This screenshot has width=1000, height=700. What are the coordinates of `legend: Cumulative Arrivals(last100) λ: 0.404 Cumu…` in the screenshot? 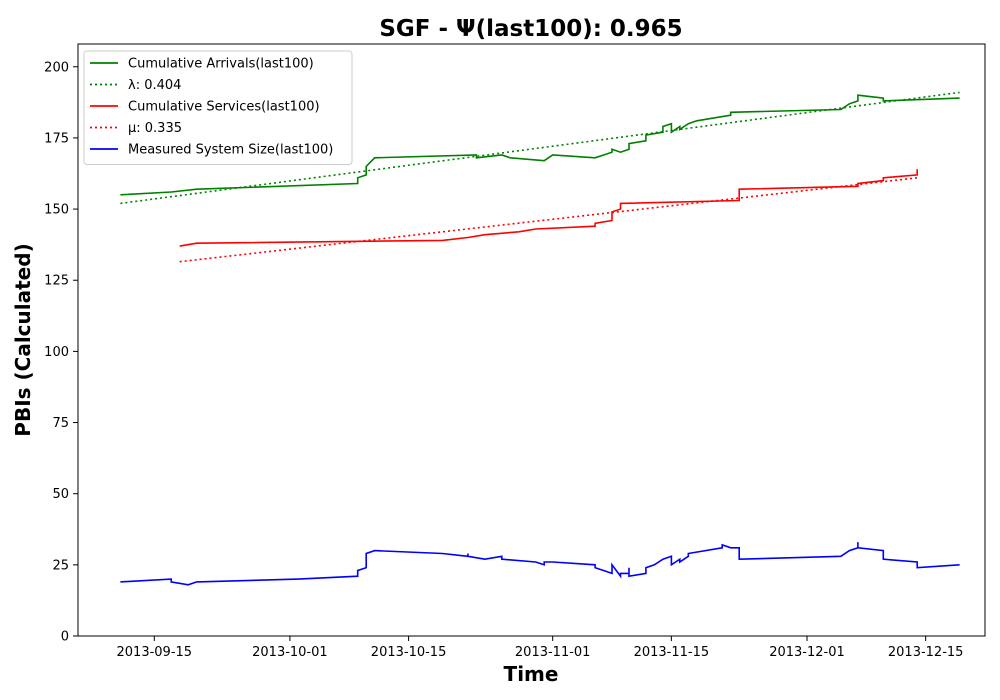 It's located at (218, 107).